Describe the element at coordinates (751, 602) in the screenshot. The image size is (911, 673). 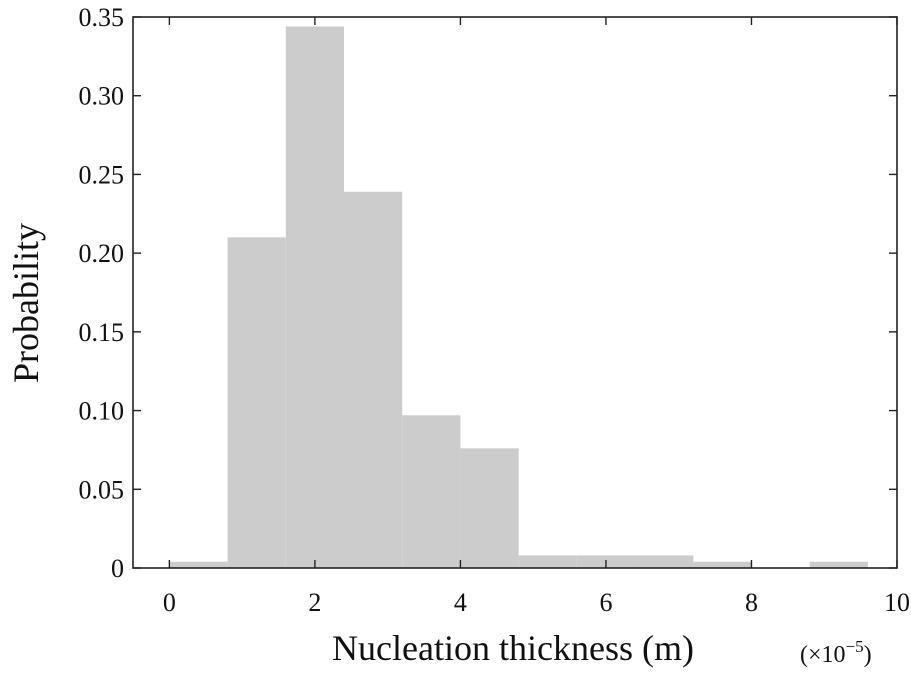
I see `x-tick-label: 8` at that location.